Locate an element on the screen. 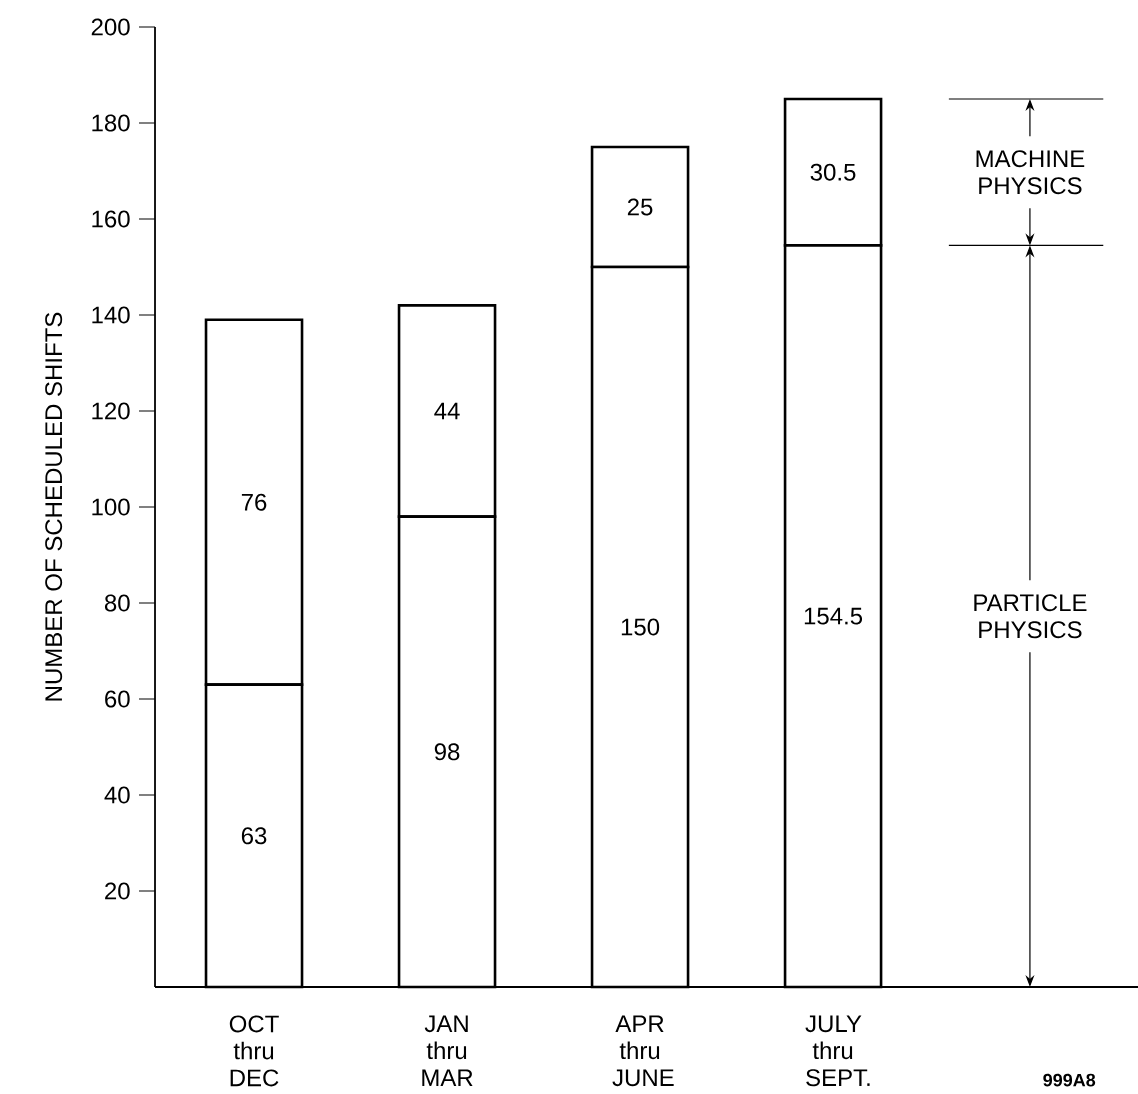 This screenshot has width=1138, height=1094. y-tick-label: 180 is located at coordinates (111, 123).